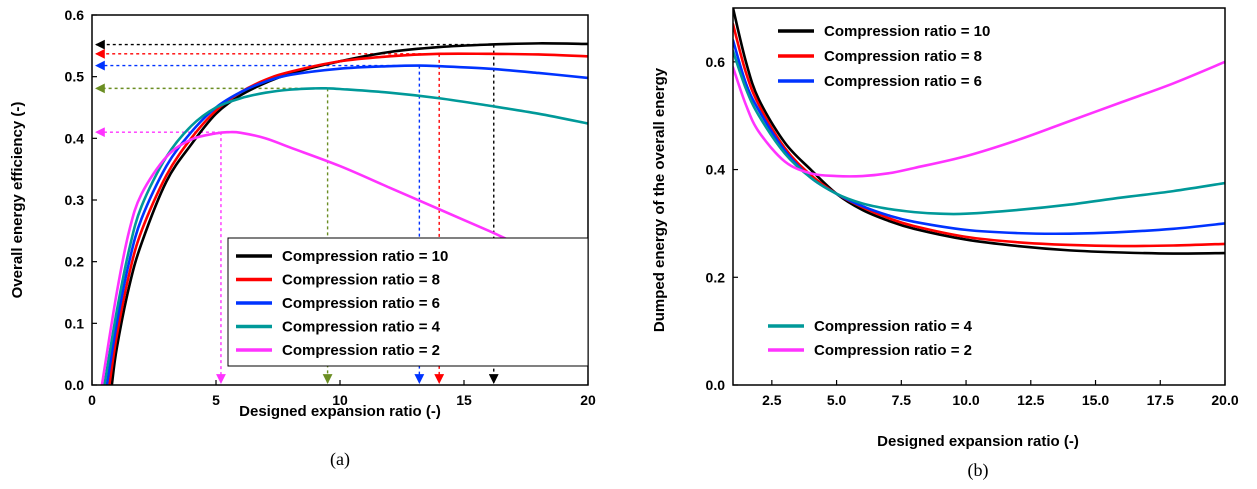 The height and width of the screenshot is (489, 1257). What do you see at coordinates (361, 280) in the screenshot?
I see `panel-a-legend-label: Compression ratio = 8` at bounding box center [361, 280].